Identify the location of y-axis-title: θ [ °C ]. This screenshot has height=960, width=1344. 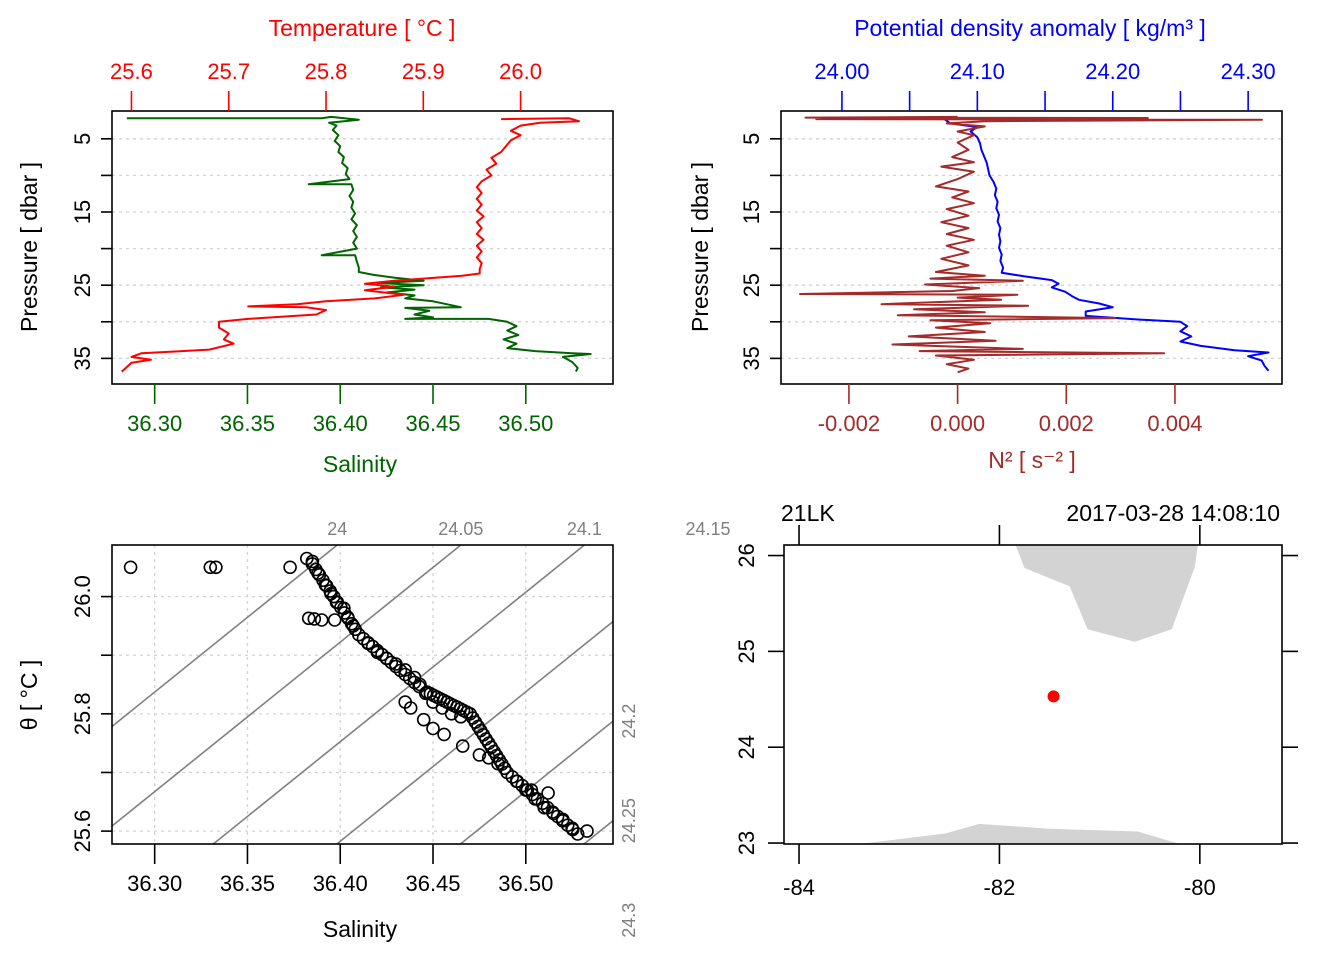
(29, 695).